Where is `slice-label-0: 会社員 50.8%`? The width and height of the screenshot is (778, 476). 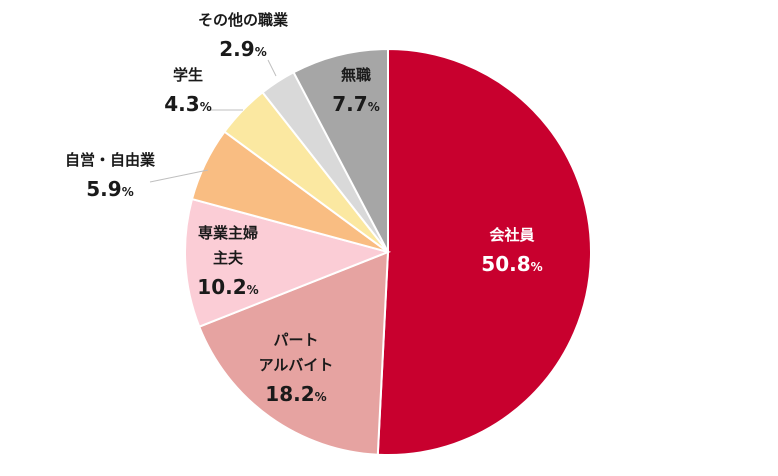 slice-label-0: 会社員 50.8% is located at coordinates (511, 251).